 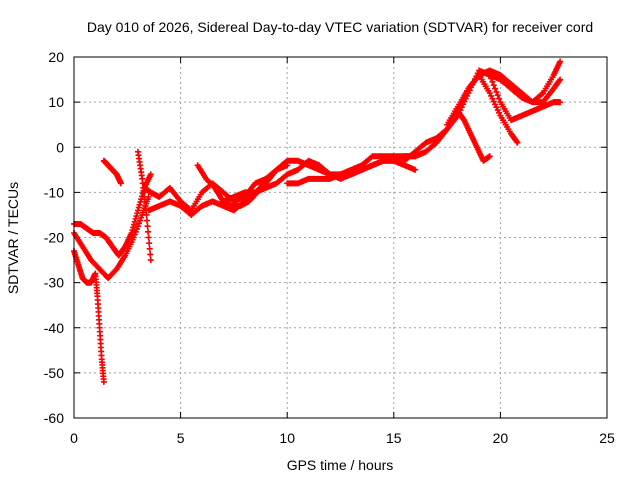 I want to click on y-tick-label: -10, so click(x=54, y=192).